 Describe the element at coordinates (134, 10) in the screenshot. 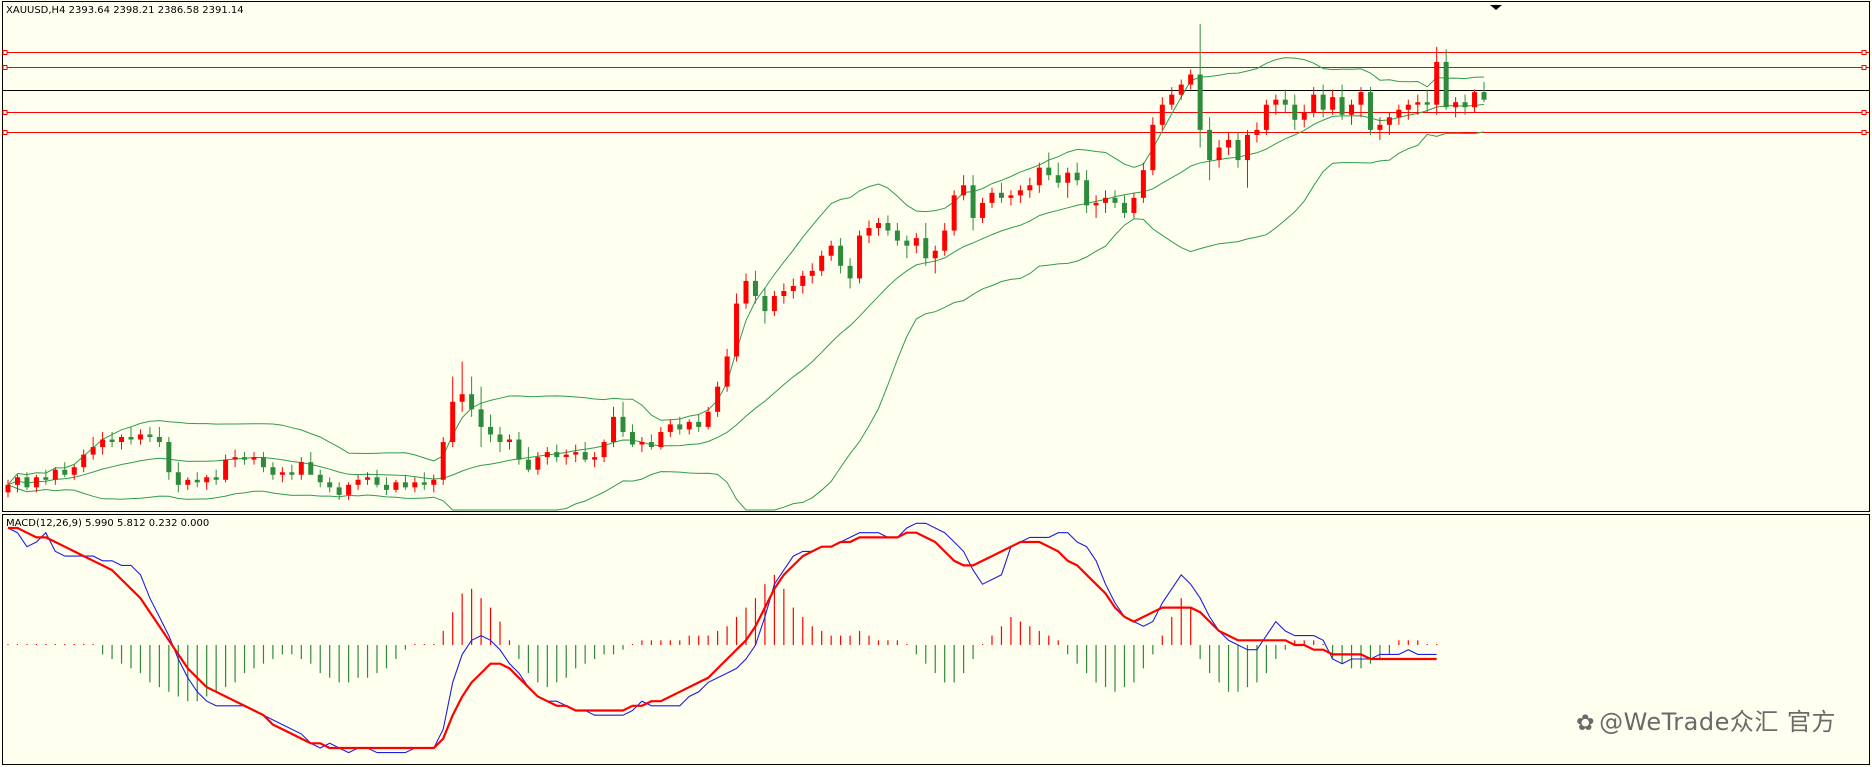

I see `high-value: 2398.21` at that location.